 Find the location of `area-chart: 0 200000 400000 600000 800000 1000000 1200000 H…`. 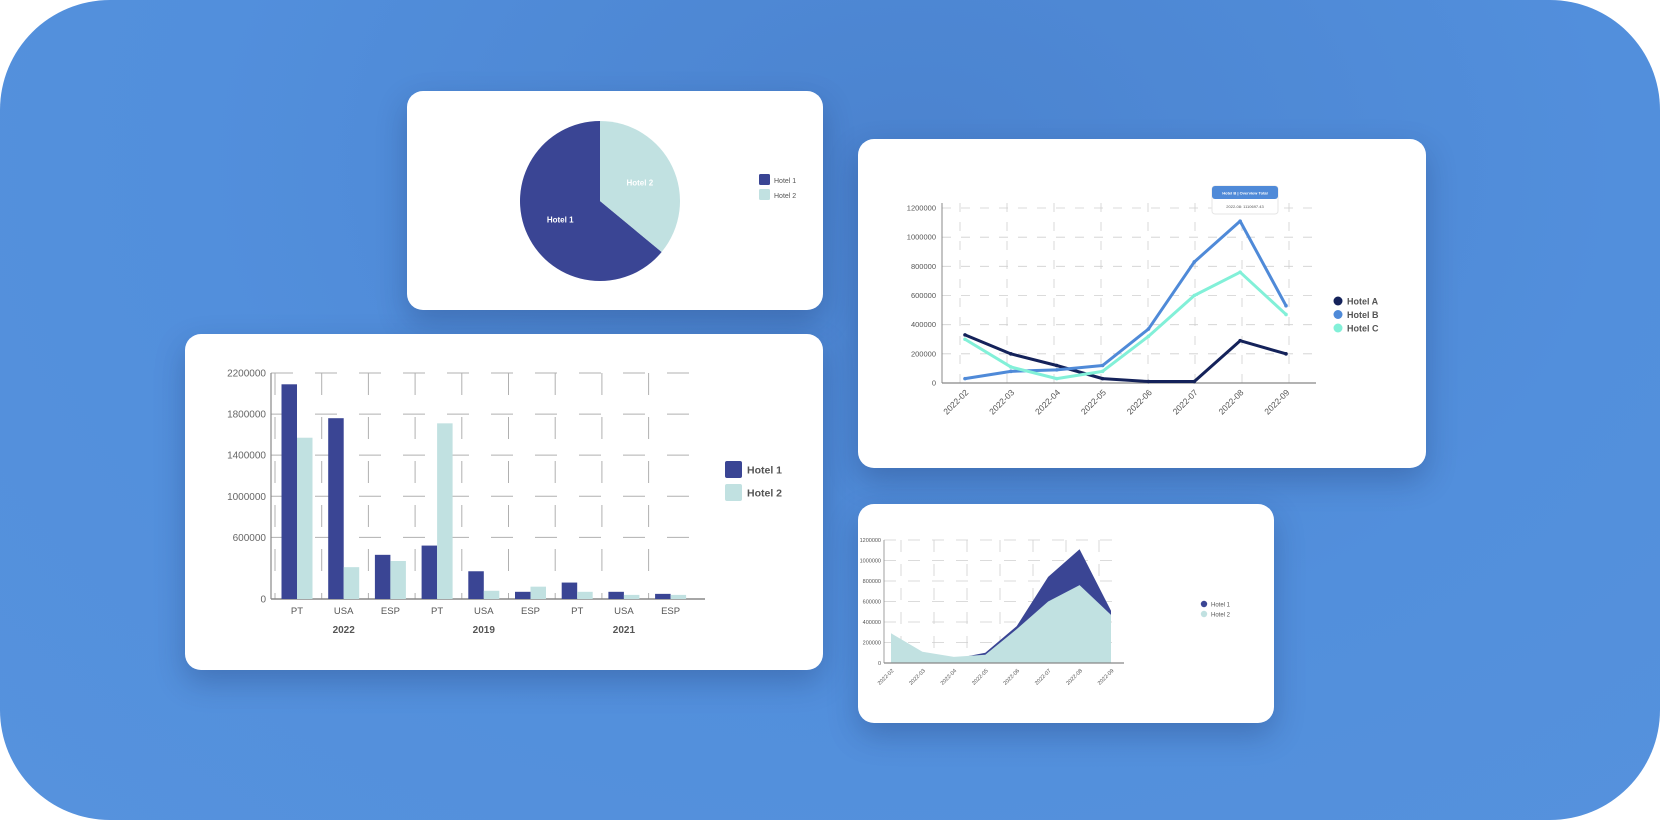

area-chart: 0 200000 400000 600000 800000 1000000 1200000 H… is located at coordinates (1045, 612).